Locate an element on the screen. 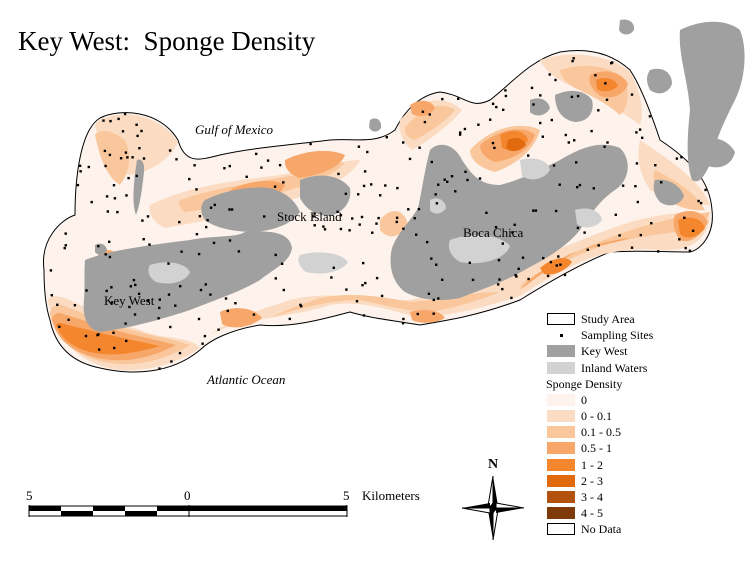 The height and width of the screenshot is (576, 756). legend-sampling-sites: Sampling Sites is located at coordinates (600, 335).